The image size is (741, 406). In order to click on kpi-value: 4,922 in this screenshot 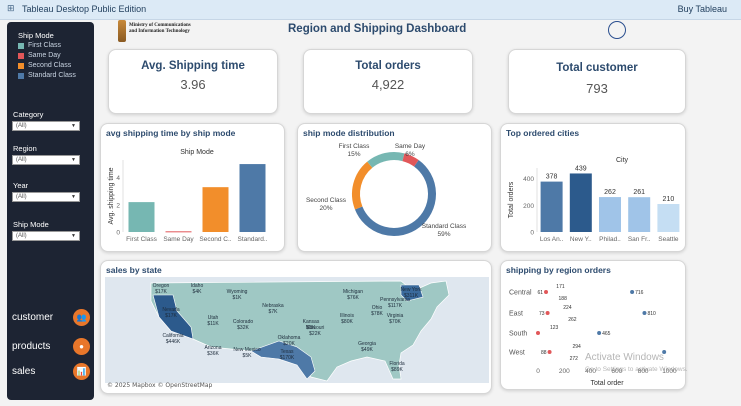, I will do `click(388, 84)`.